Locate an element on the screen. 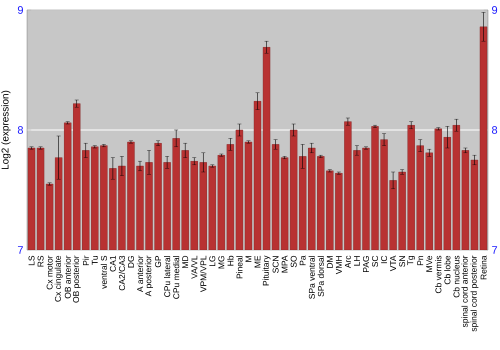 This screenshot has width=500, height=350. x-tick-label: Retina is located at coordinates (483, 267).